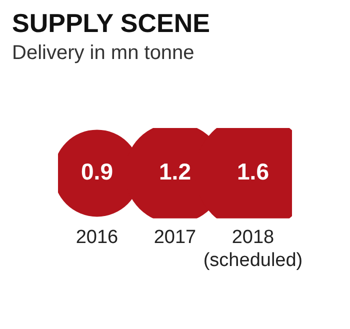 This screenshot has width=350, height=329. Describe the element at coordinates (253, 249) in the screenshot. I see `category-label: 2018 (scheduled)` at that location.